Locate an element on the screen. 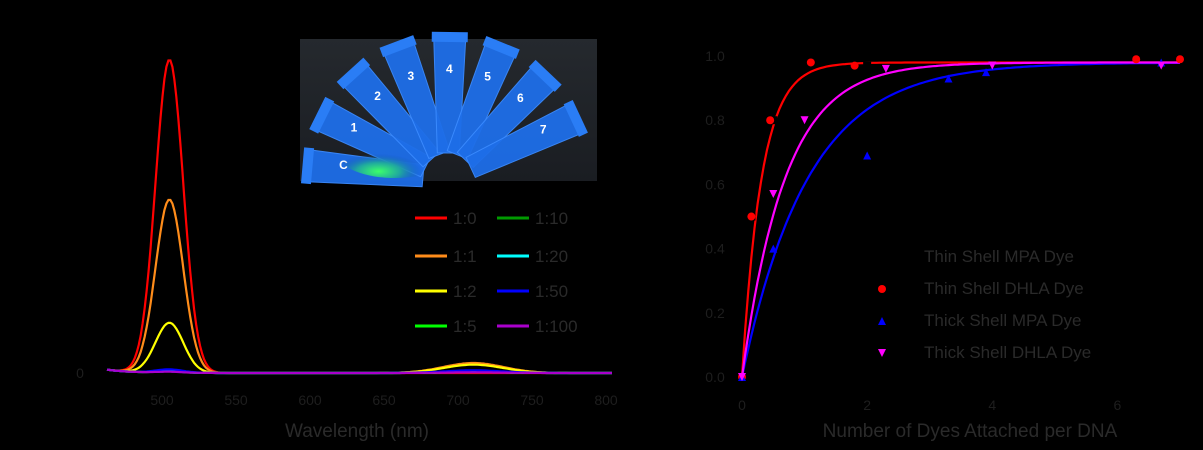  legend-label: 1:100 is located at coordinates (556, 326).